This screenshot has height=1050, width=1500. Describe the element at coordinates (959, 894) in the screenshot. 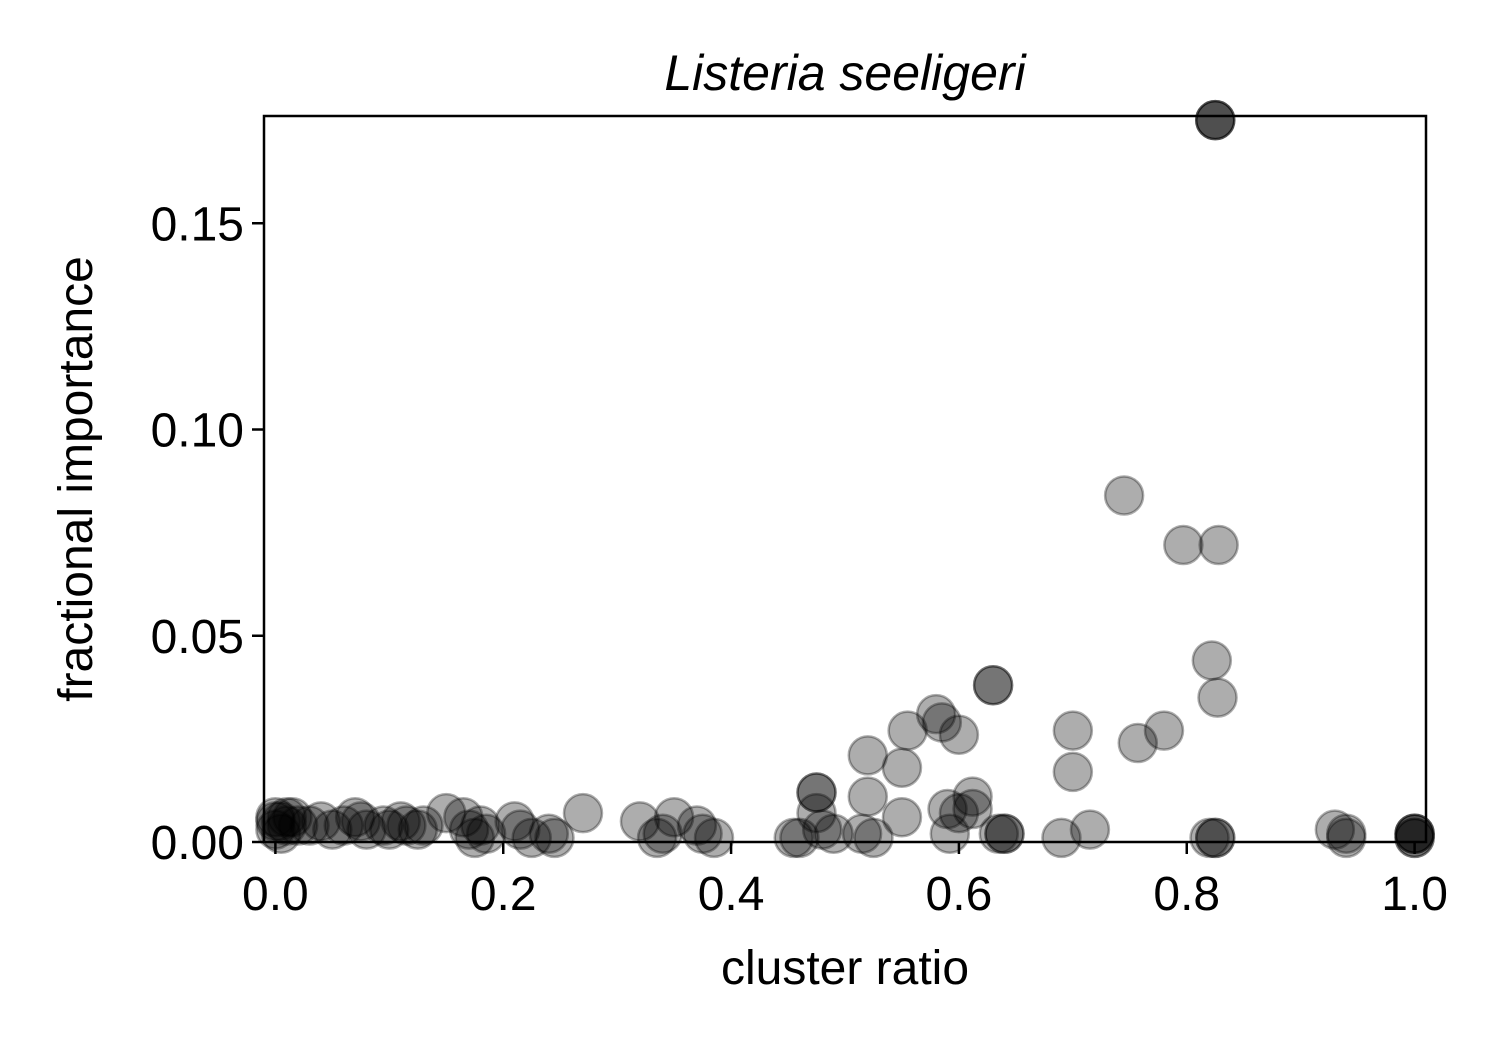

I see `x-tick-label: 0.6` at that location.